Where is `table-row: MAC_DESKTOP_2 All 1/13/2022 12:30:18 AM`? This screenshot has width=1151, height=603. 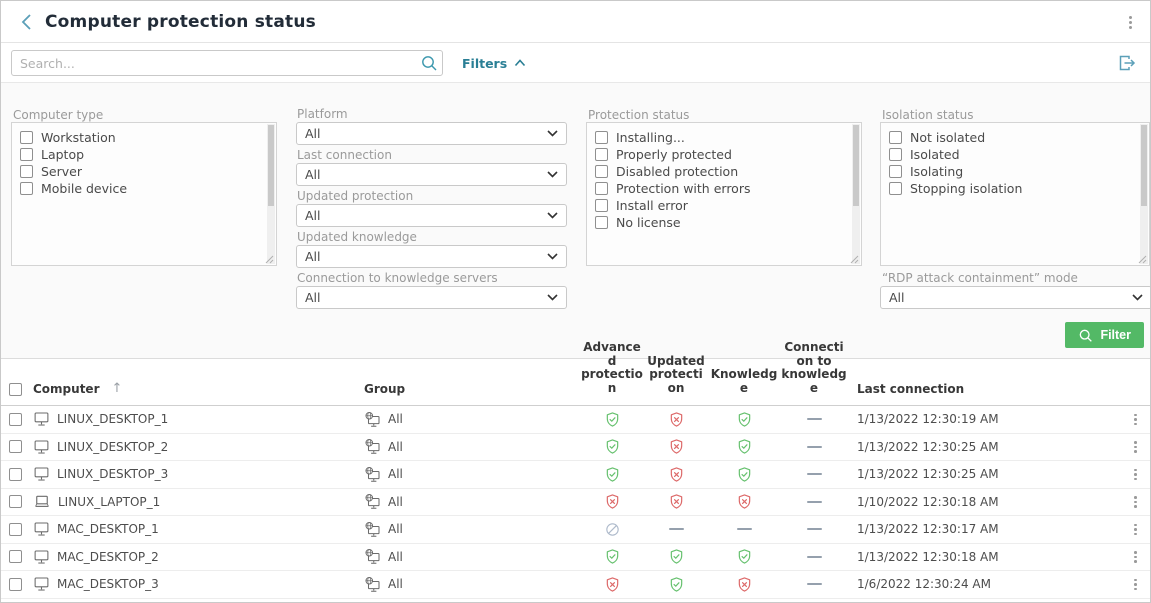
table-row: MAC_DESKTOP_2 All 1/13/2022 12:30:18 AM is located at coordinates (575, 557).